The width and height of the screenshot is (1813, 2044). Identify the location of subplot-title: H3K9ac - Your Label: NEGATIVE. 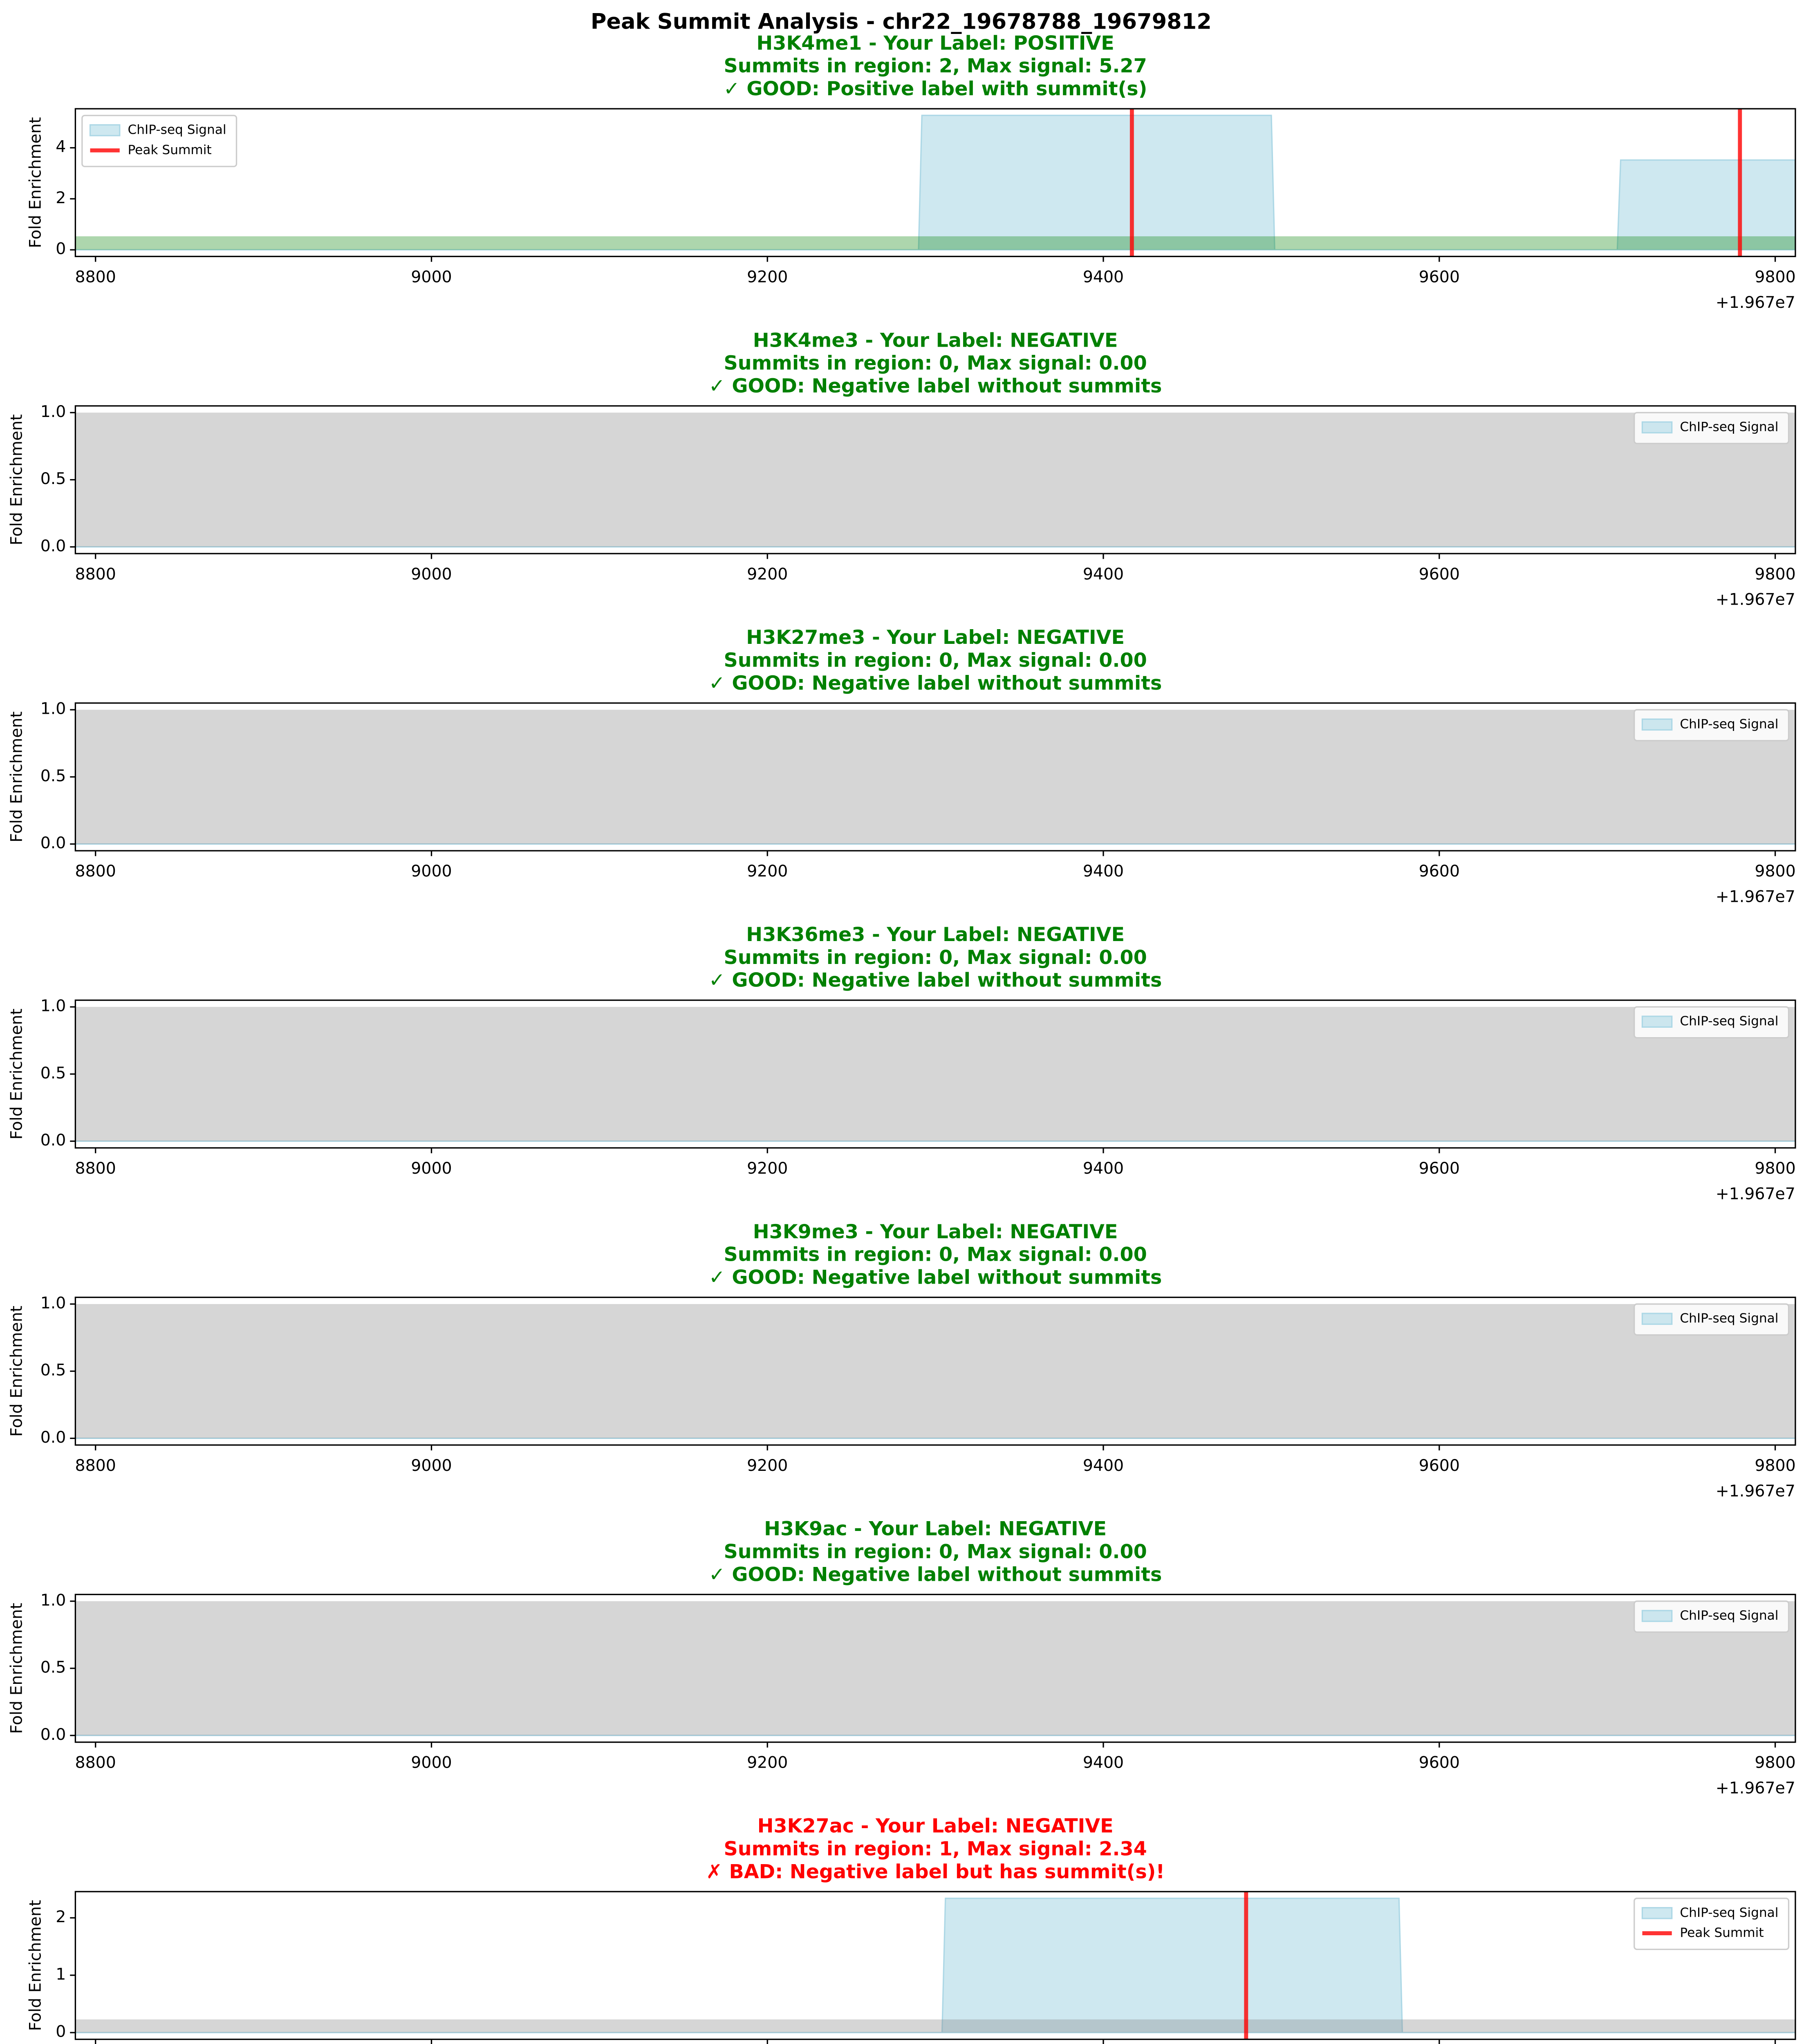
(935, 1529).